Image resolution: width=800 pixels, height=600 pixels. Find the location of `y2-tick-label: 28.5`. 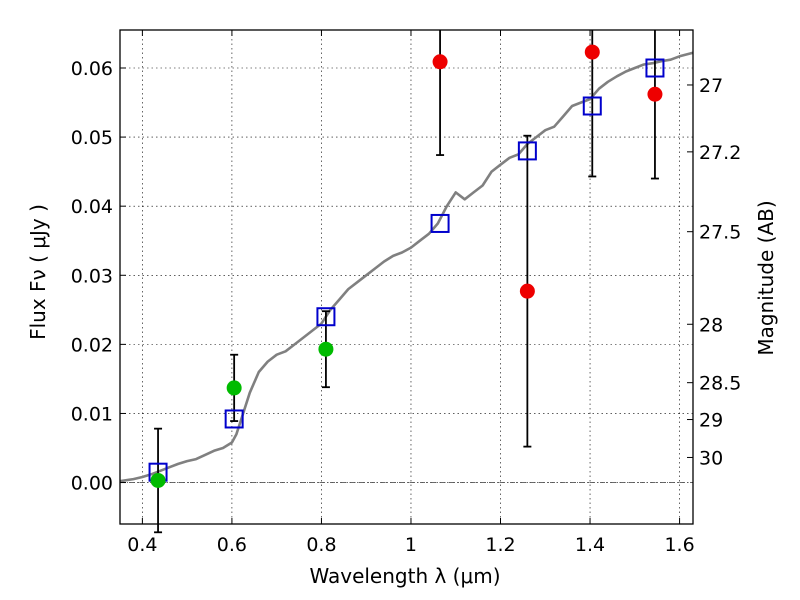

y2-tick-label: 28.5 is located at coordinates (720, 384).